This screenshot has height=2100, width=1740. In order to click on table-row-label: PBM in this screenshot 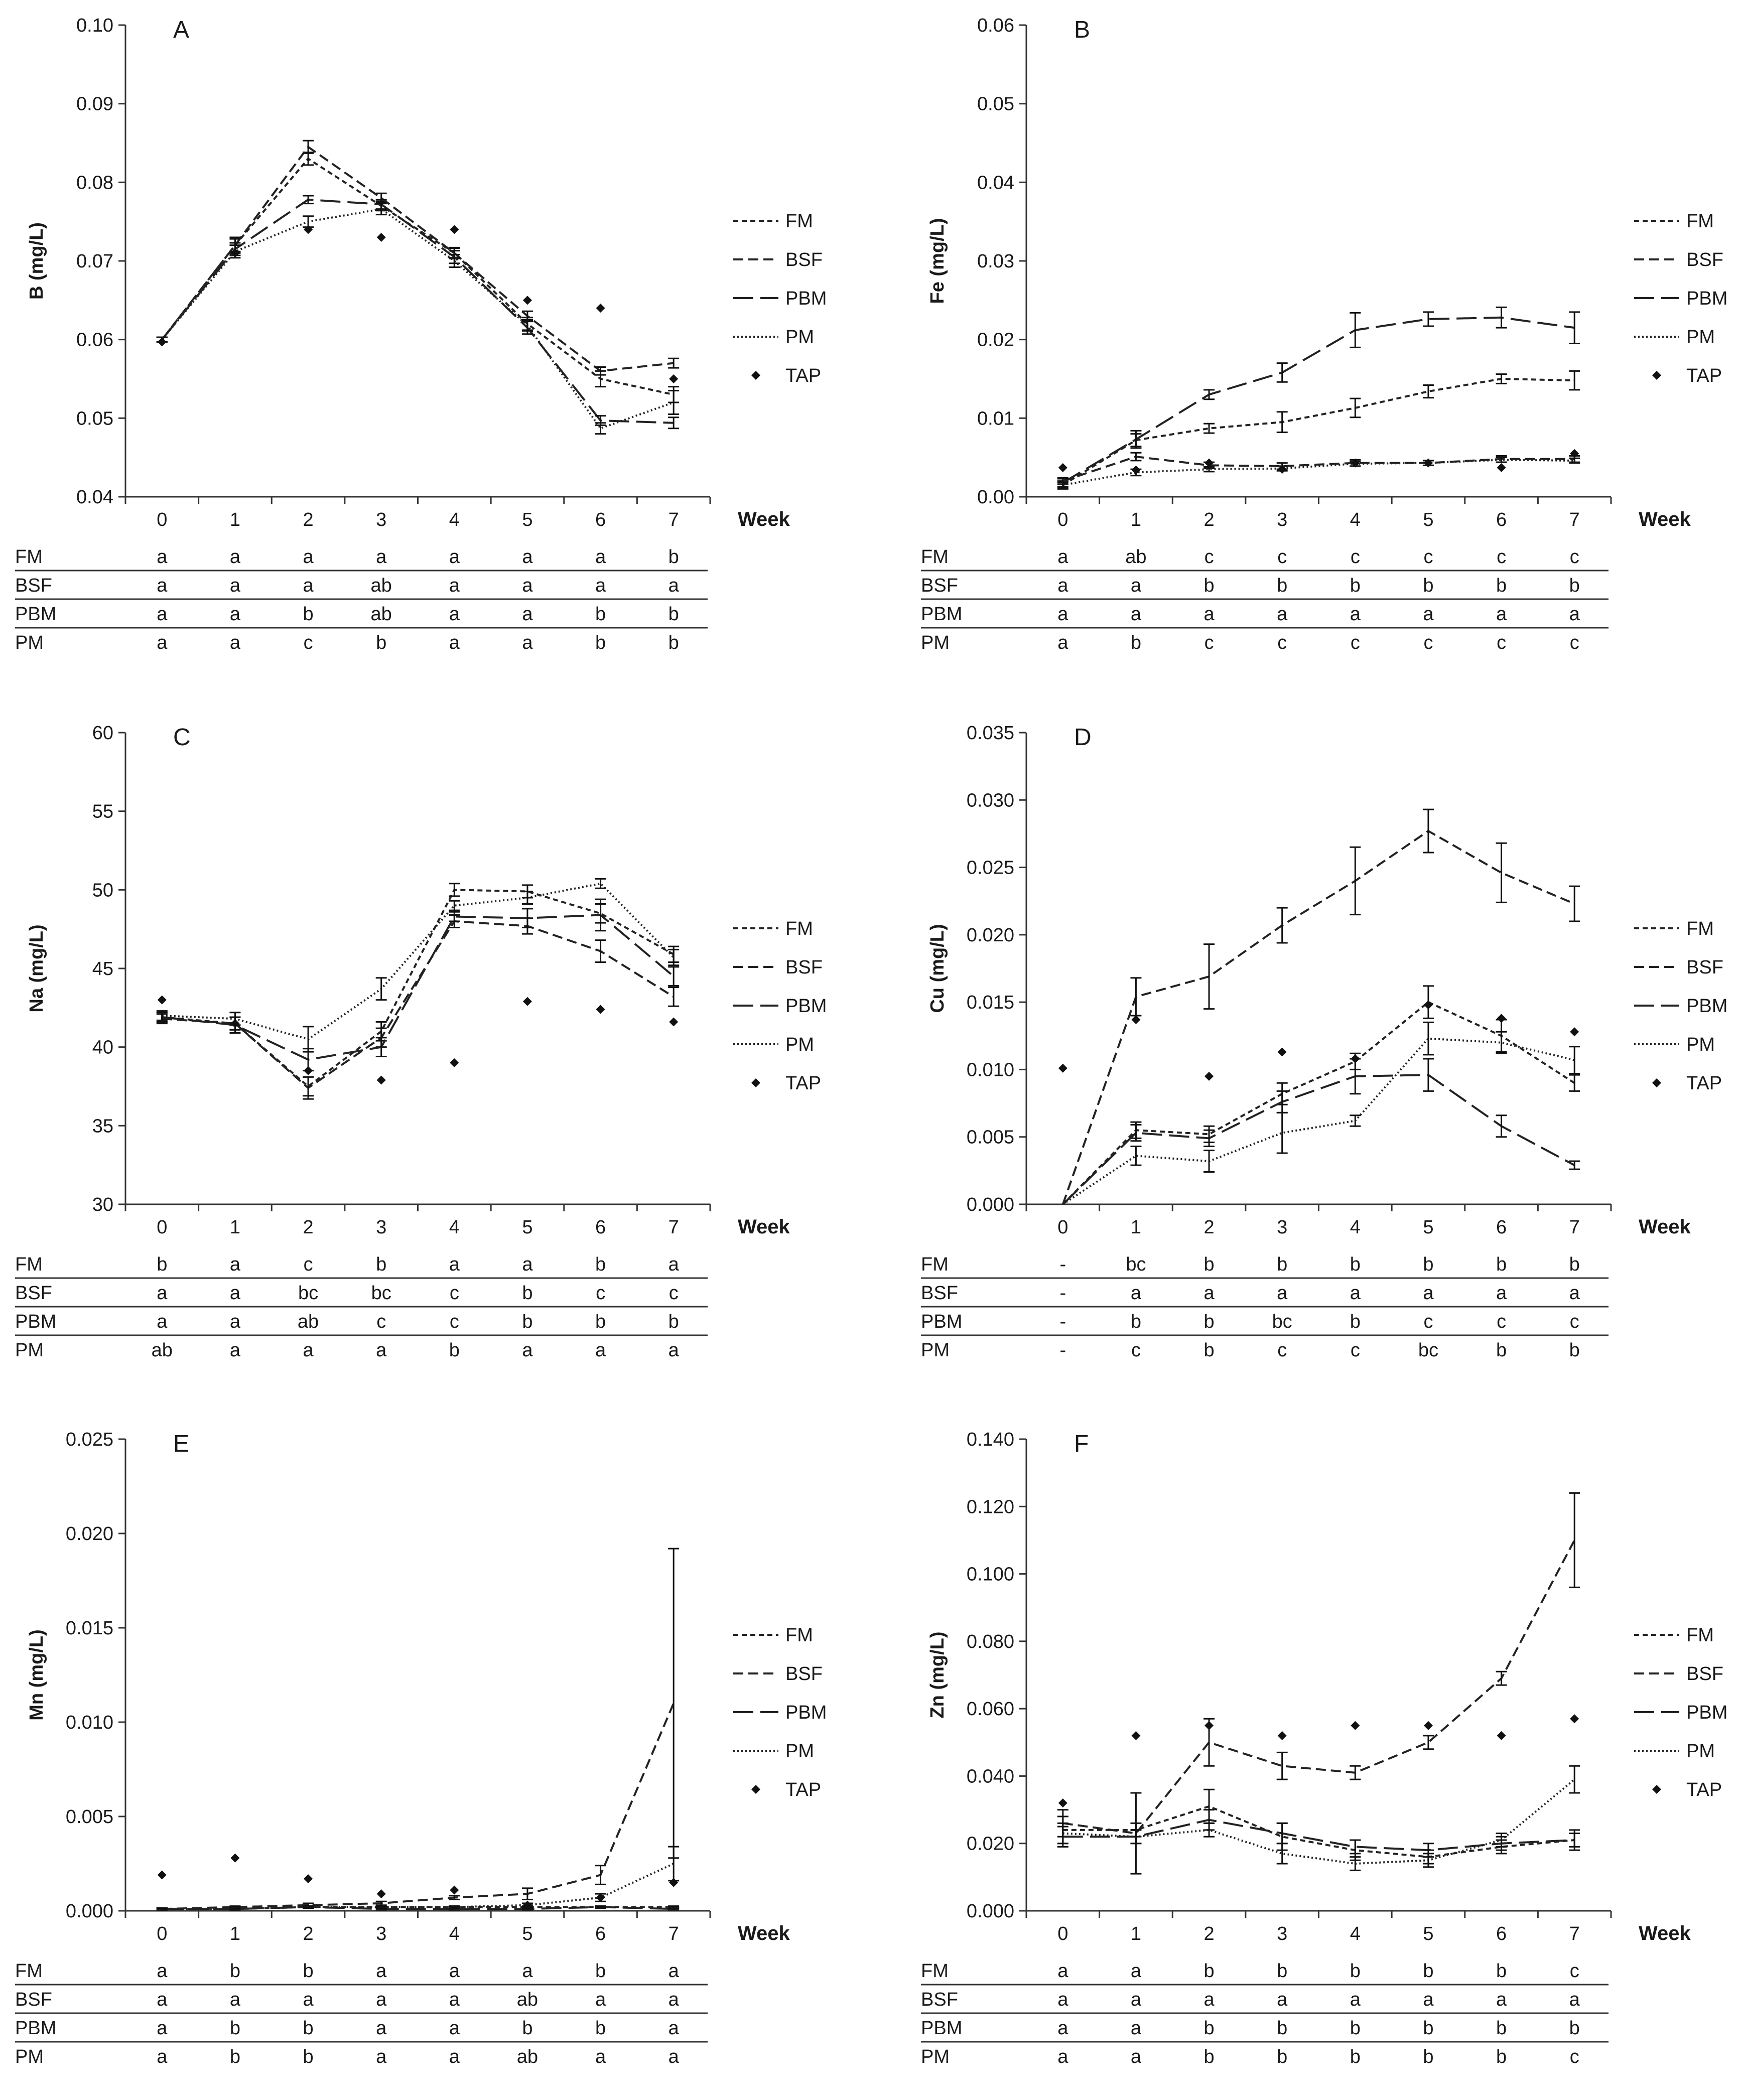, I will do `click(942, 2028)`.